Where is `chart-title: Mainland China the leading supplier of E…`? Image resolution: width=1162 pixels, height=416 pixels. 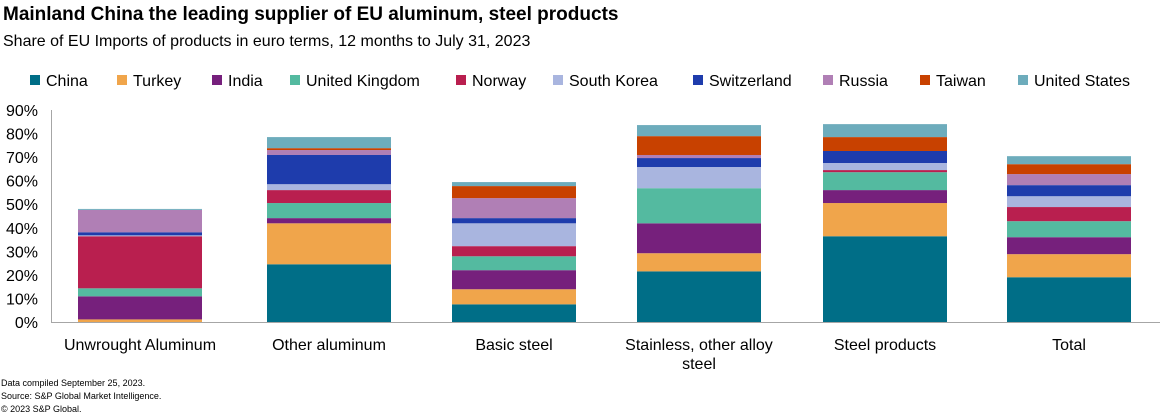
chart-title: Mainland China the leading supplier of E… is located at coordinates (311, 14).